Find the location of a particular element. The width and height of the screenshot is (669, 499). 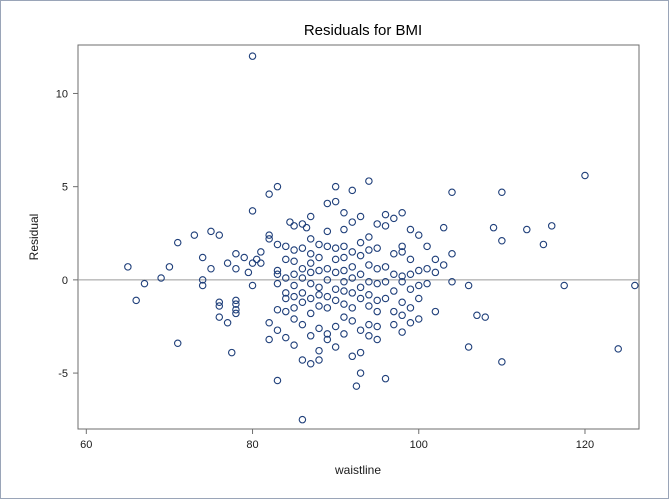

chart-title: Residuals for BMI is located at coordinates (363, 30).